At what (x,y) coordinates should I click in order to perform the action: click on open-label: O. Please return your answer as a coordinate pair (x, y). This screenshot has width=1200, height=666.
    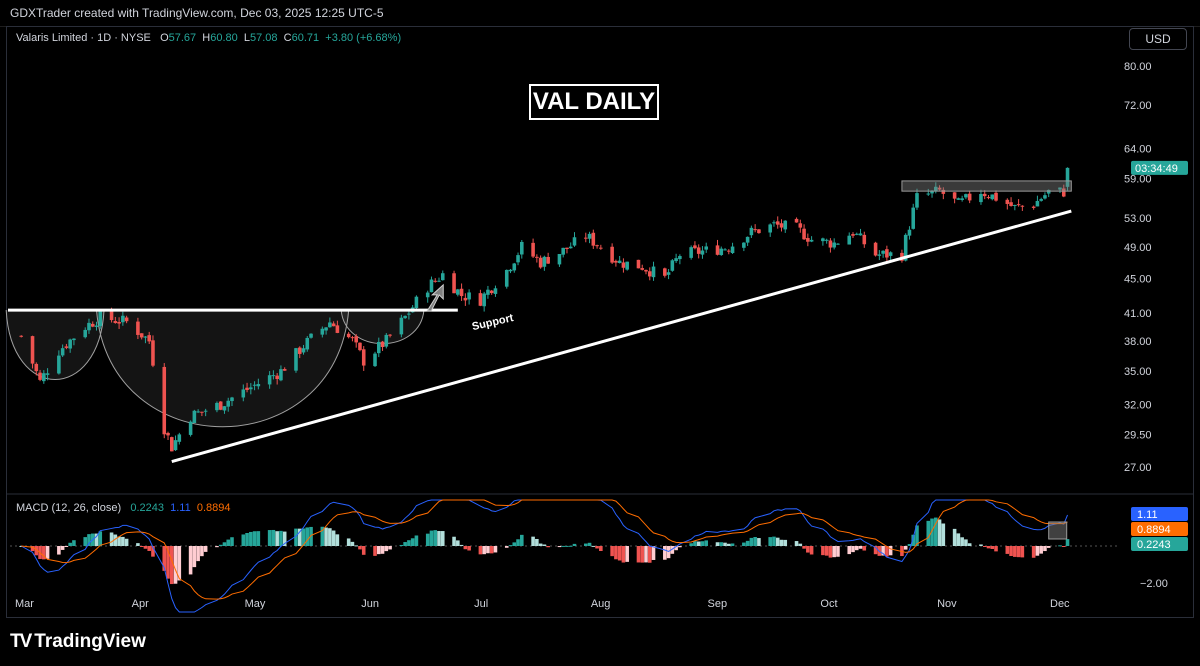
    Looking at the image, I should click on (164, 38).